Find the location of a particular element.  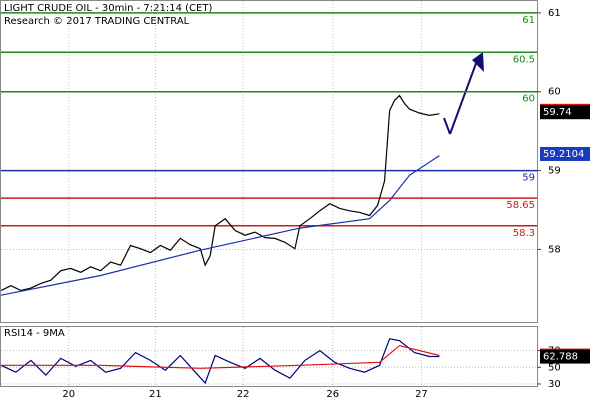

rsi-panel is located at coordinates (269, 356).